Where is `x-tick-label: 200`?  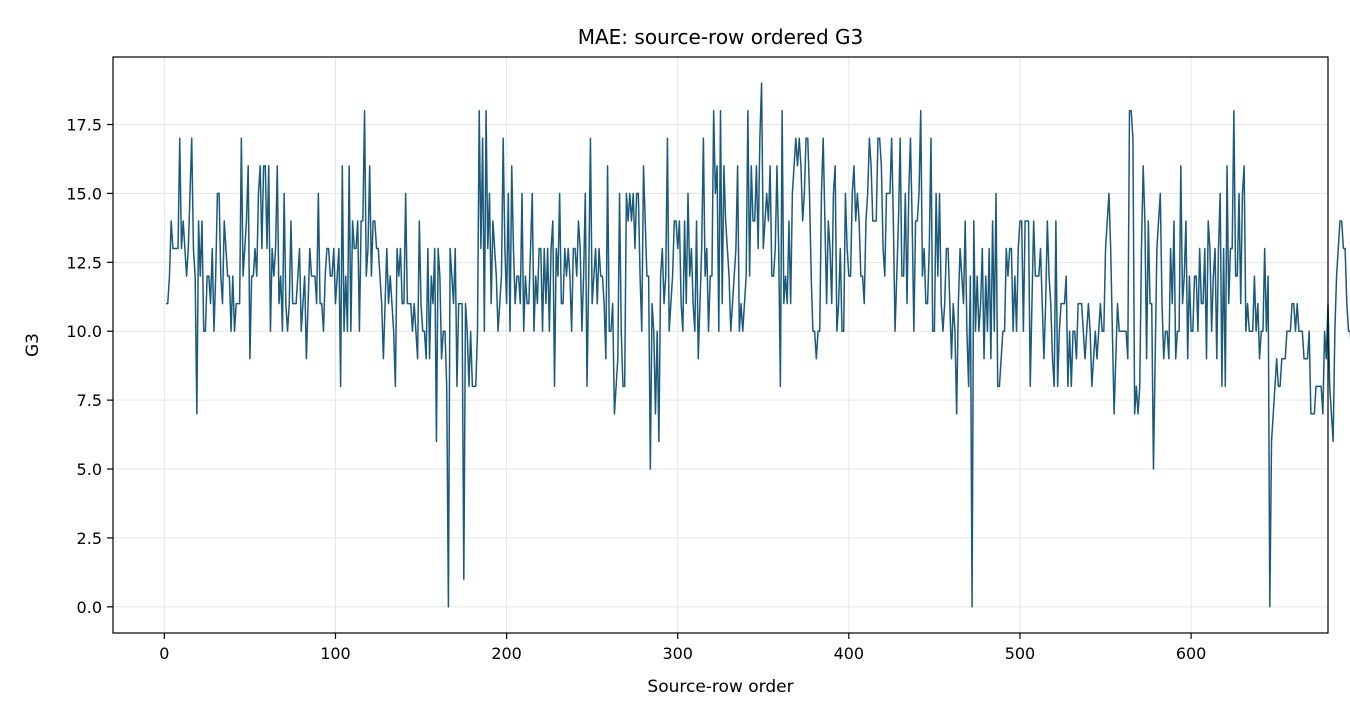 x-tick-label: 200 is located at coordinates (506, 653).